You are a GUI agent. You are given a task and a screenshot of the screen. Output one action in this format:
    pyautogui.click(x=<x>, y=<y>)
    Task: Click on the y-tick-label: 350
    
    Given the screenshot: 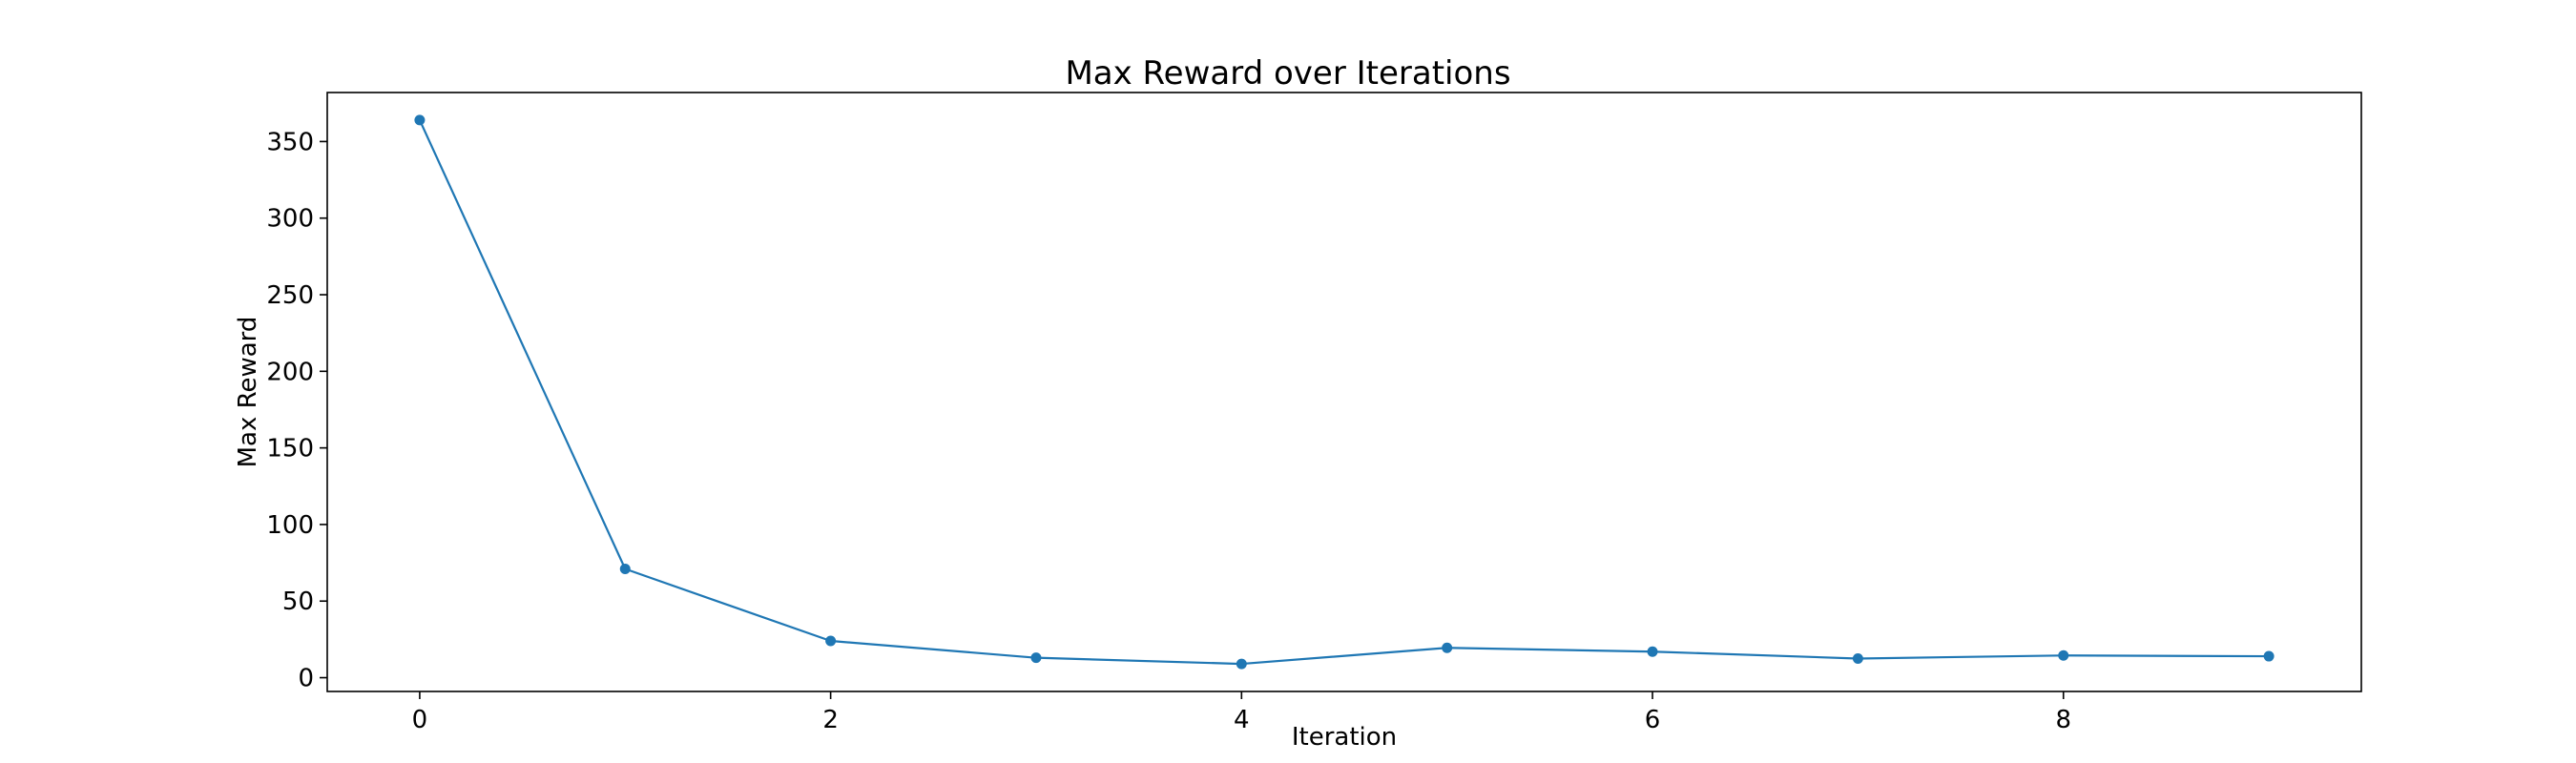 What is the action you would take?
    pyautogui.click(x=290, y=142)
    